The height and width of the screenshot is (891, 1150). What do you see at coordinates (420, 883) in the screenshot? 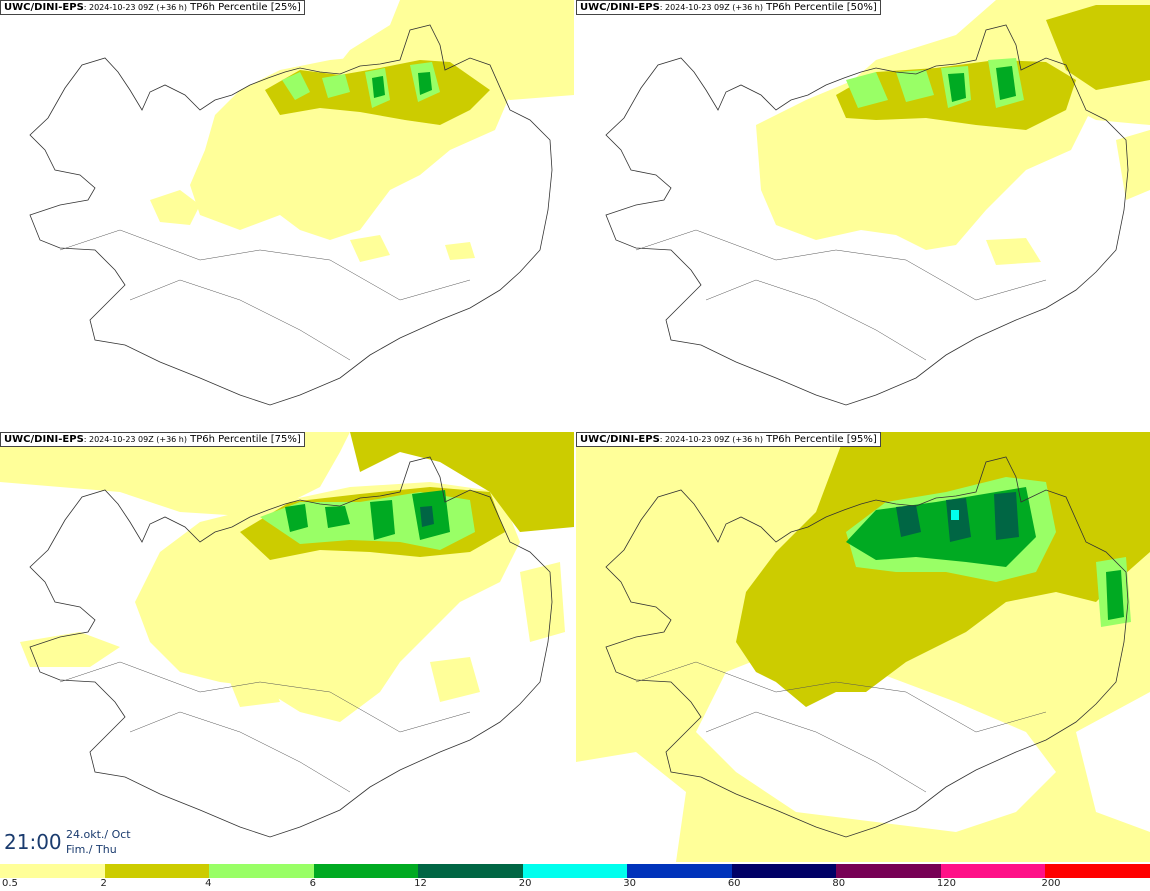
I see `legend-tick-label: 12` at bounding box center [420, 883].